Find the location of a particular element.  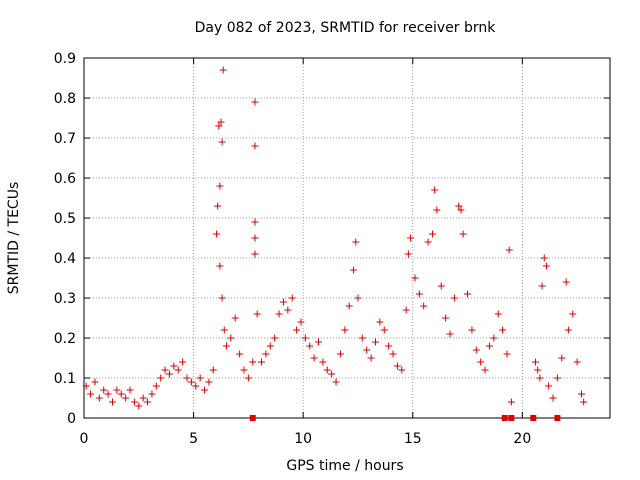

y-tick-labels: 0 0.1 0.2 0.3 0.4 0.5 0.6 0.7 0.8 0.9 is located at coordinates (65, 239).